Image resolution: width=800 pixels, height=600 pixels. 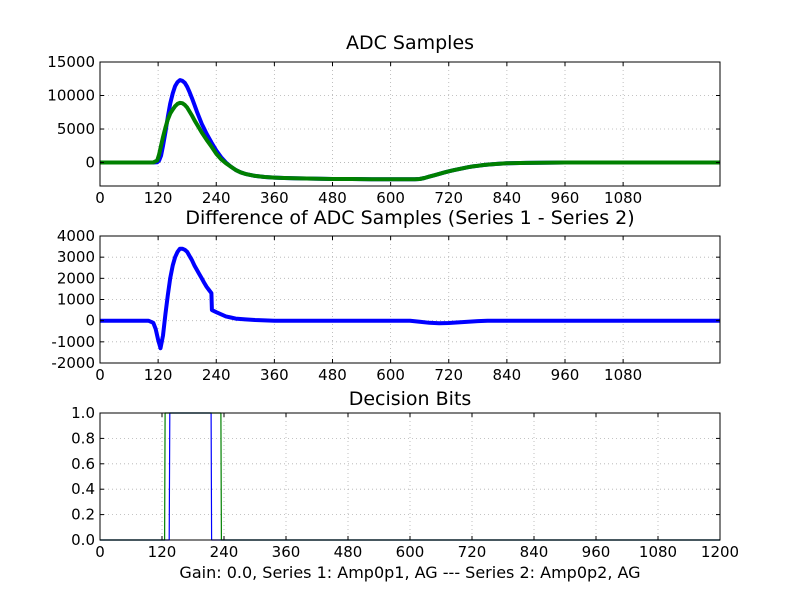 I want to click on y-tick-label: 0.6, so click(x=83, y=464).